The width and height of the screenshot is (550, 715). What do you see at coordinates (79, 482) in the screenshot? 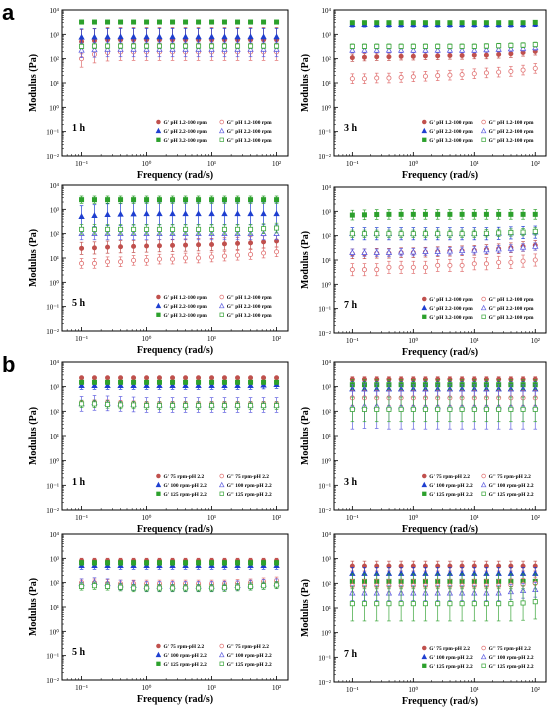
I see `time-annotation: 1 h` at bounding box center [79, 482].